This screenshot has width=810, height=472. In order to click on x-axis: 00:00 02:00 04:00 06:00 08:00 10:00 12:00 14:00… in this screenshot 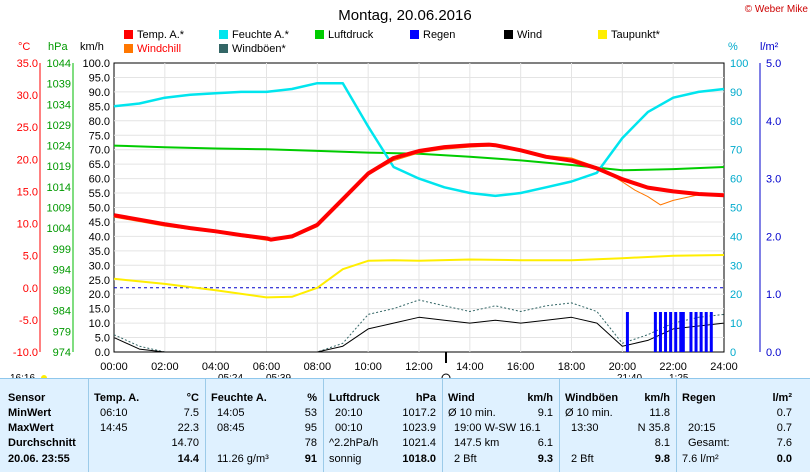, I will do `click(419, 367)`.